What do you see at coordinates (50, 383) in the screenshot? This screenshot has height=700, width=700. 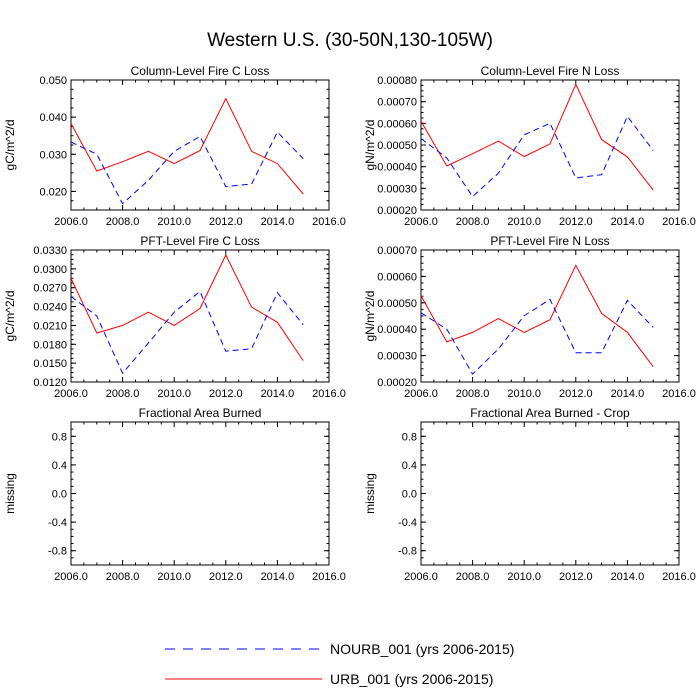 I see `y-tick-label: 0.0120` at bounding box center [50, 383].